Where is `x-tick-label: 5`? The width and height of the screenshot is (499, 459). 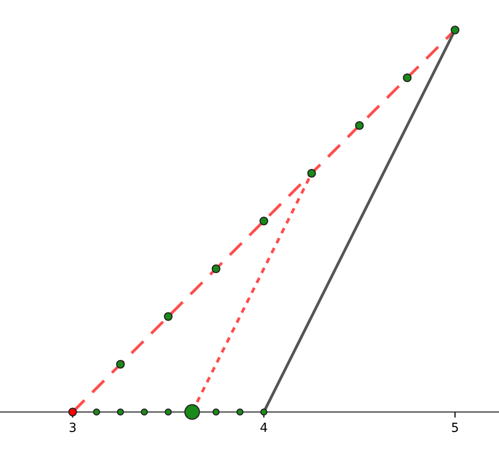 x-tick-label: 5 is located at coordinates (455, 427).